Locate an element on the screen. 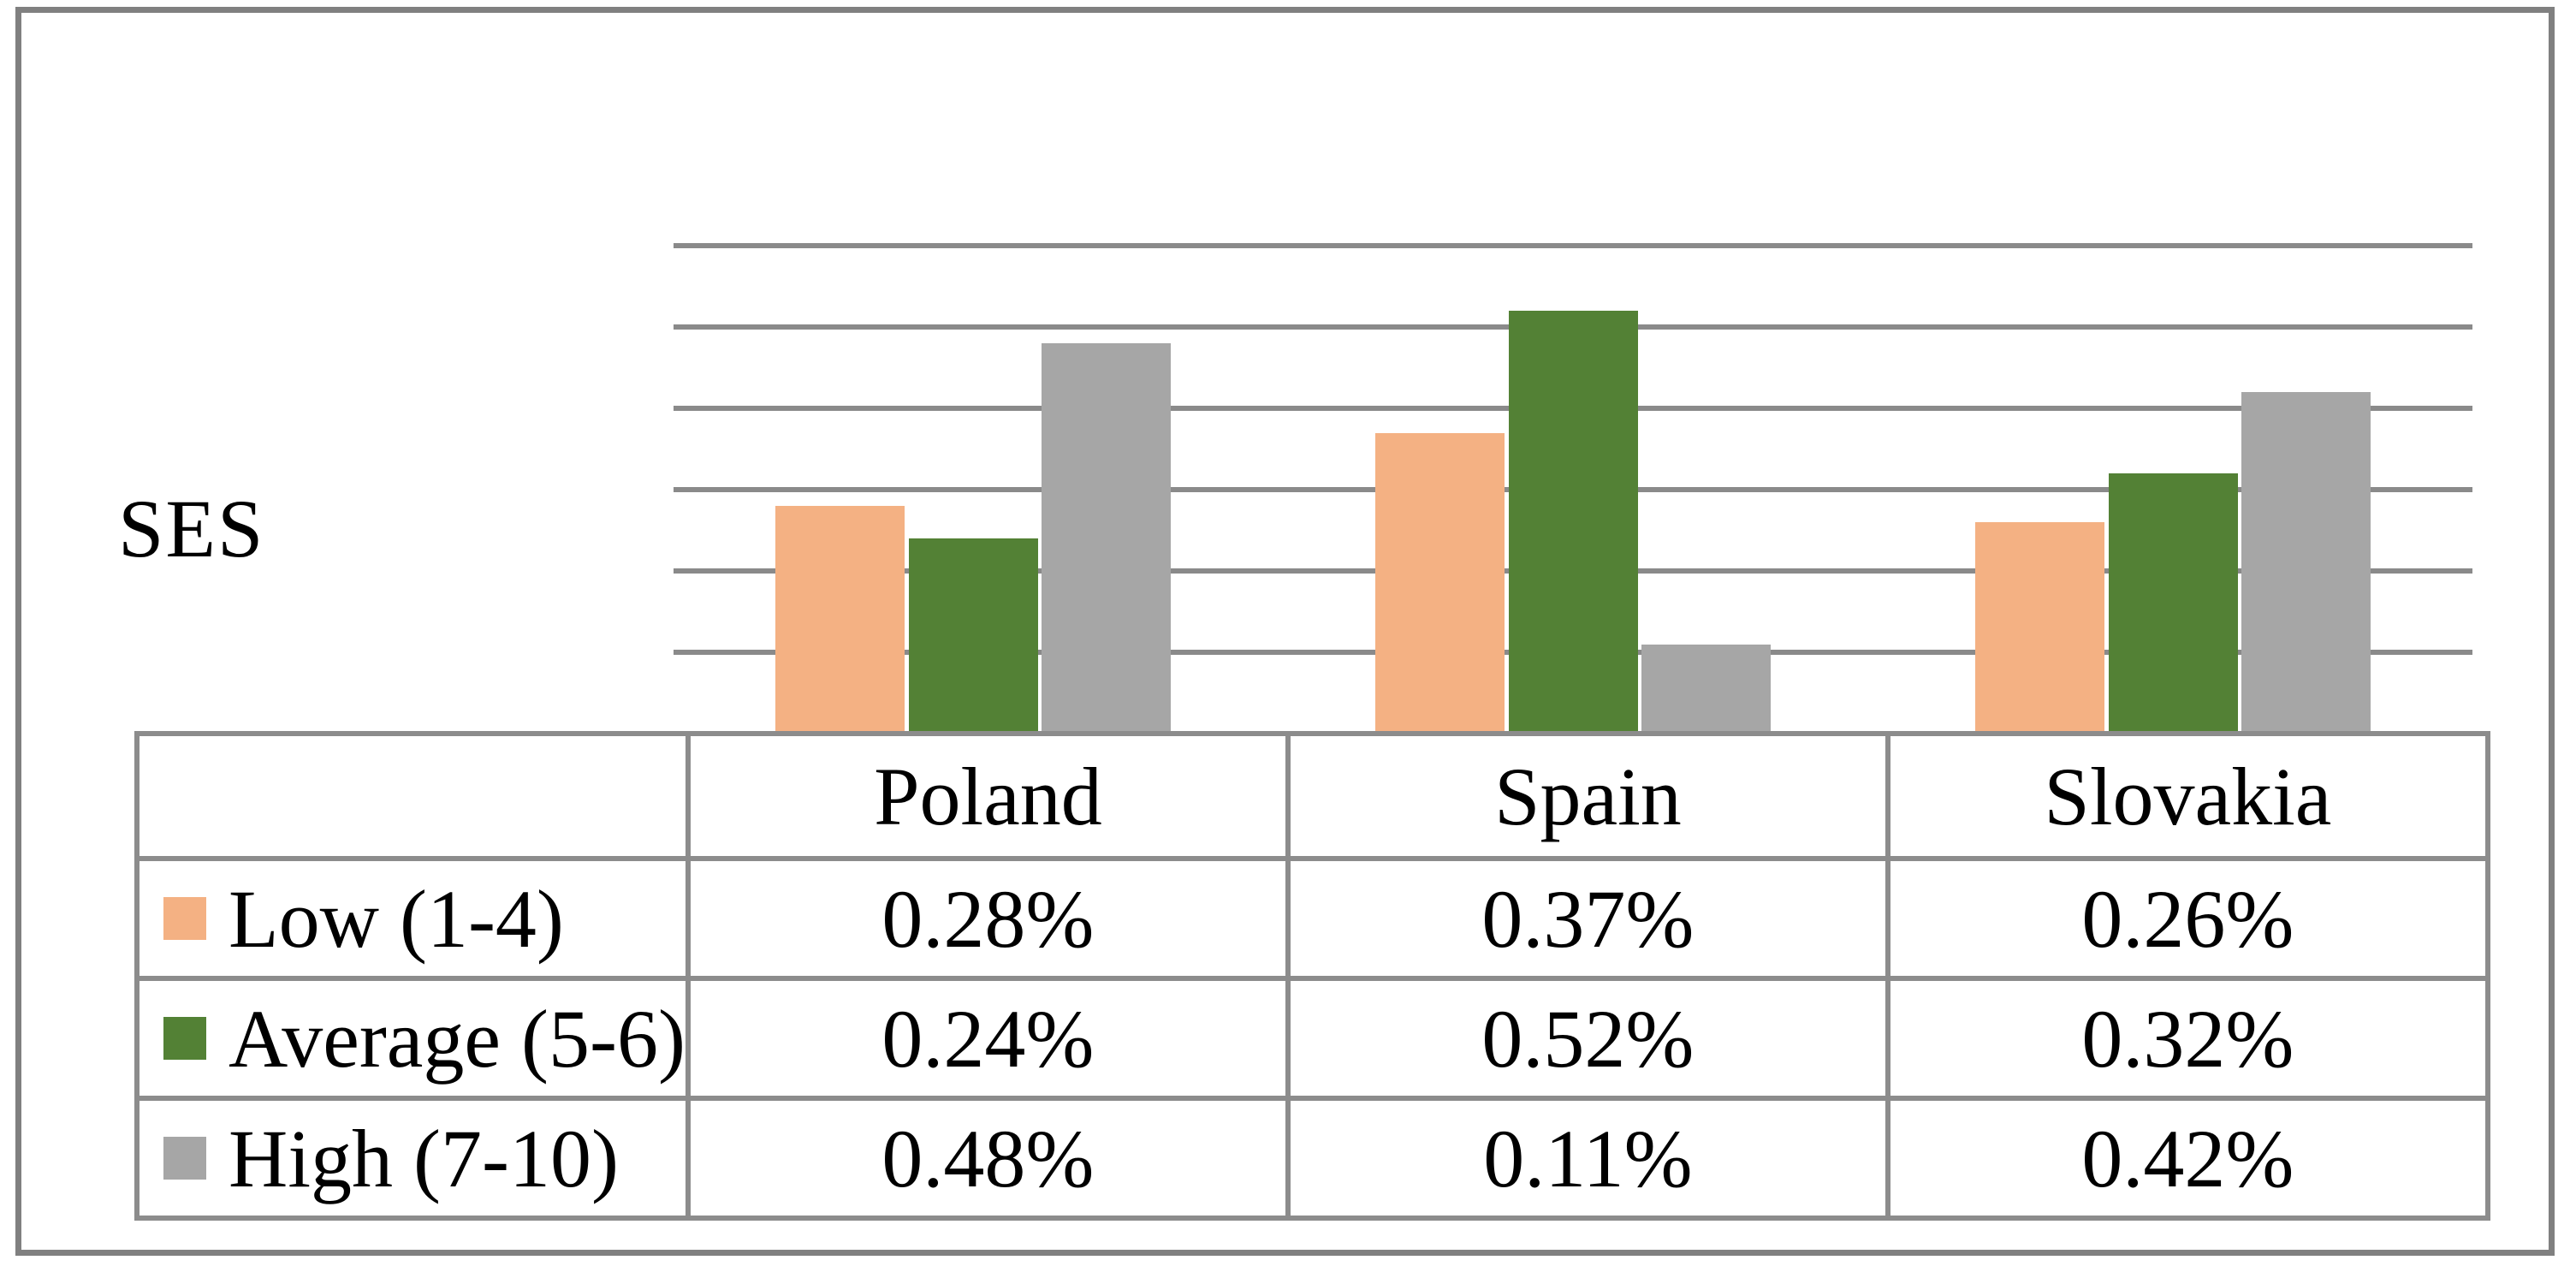  bar-slovakia-high is located at coordinates (2306, 563).